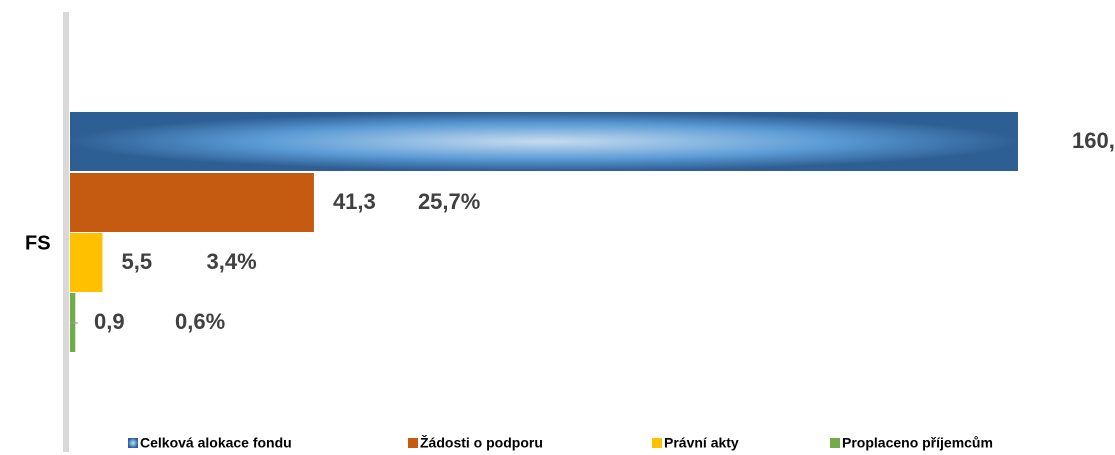  I want to click on legend-label: Žádosti o podporu, so click(481, 442).